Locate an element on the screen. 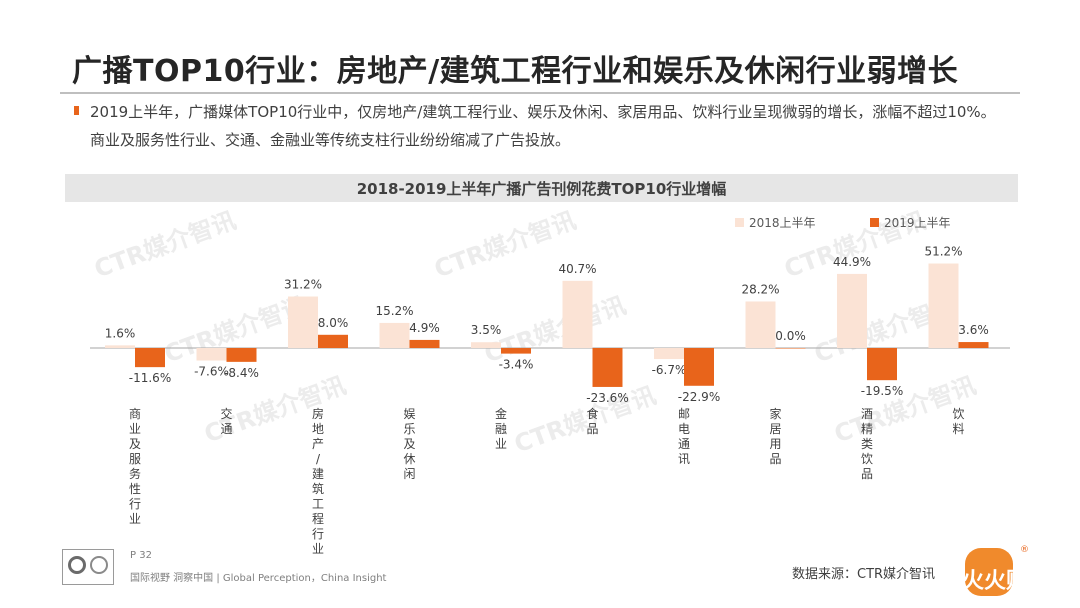 The height and width of the screenshot is (608, 1080). category-label: 金融业 is located at coordinates (501, 428).